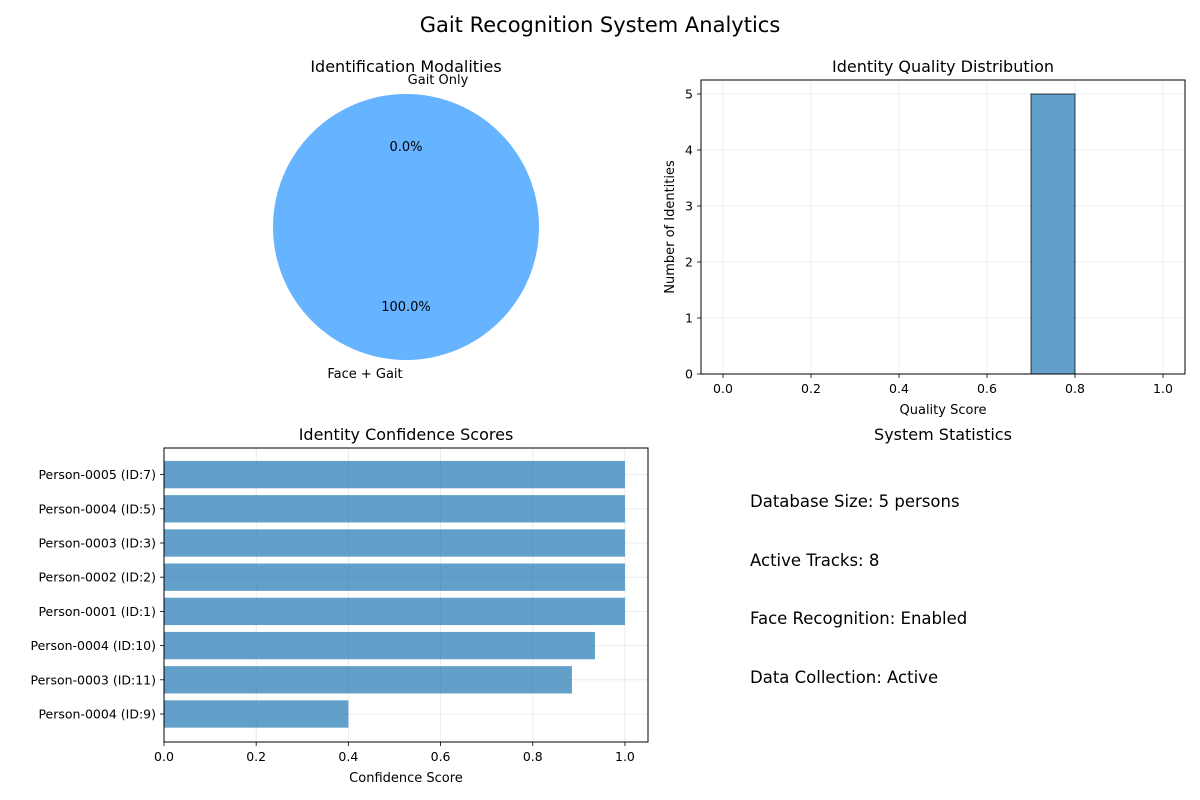  Describe the element at coordinates (689, 150) in the screenshot. I see `histogram-ytick-label: 4` at that location.